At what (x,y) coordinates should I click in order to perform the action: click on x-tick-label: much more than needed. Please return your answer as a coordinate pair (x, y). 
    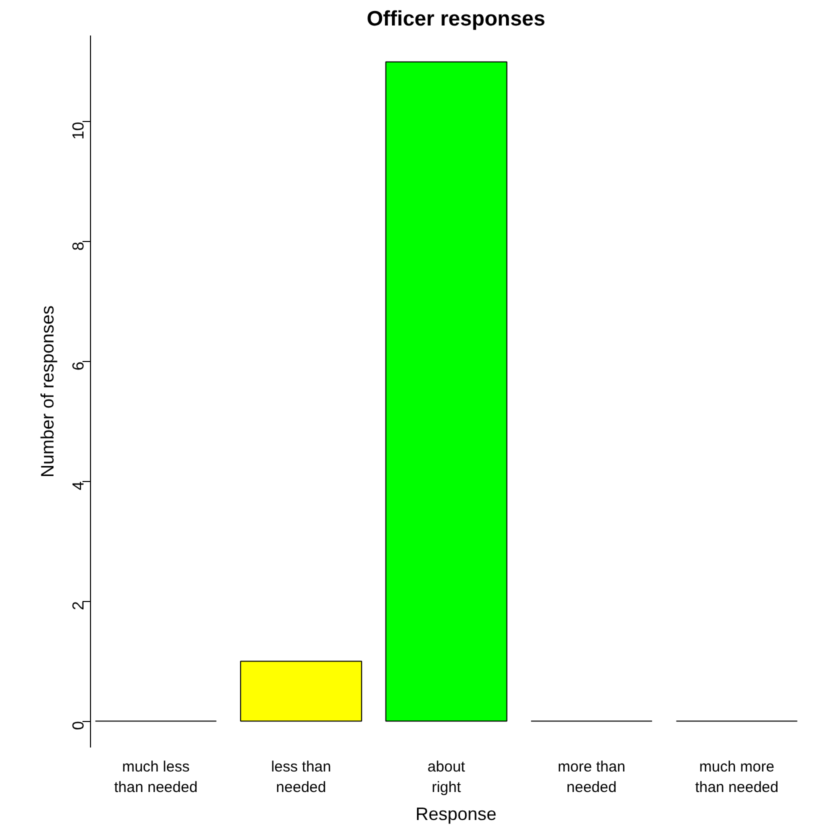
    Looking at the image, I should click on (736, 777).